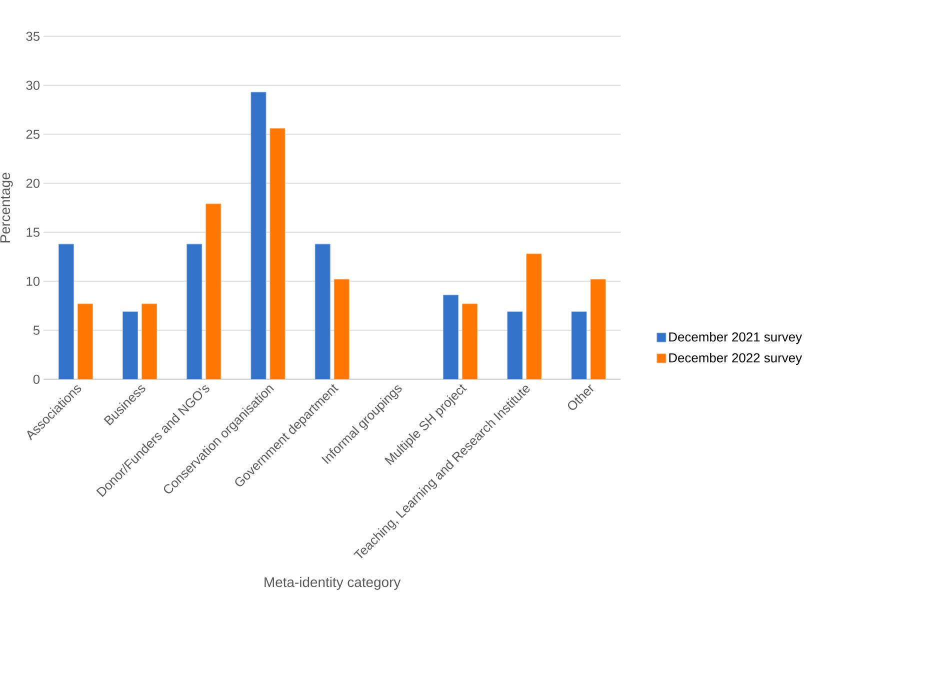 This screenshot has height=689, width=945. I want to click on y-tick-label: 30, so click(33, 85).